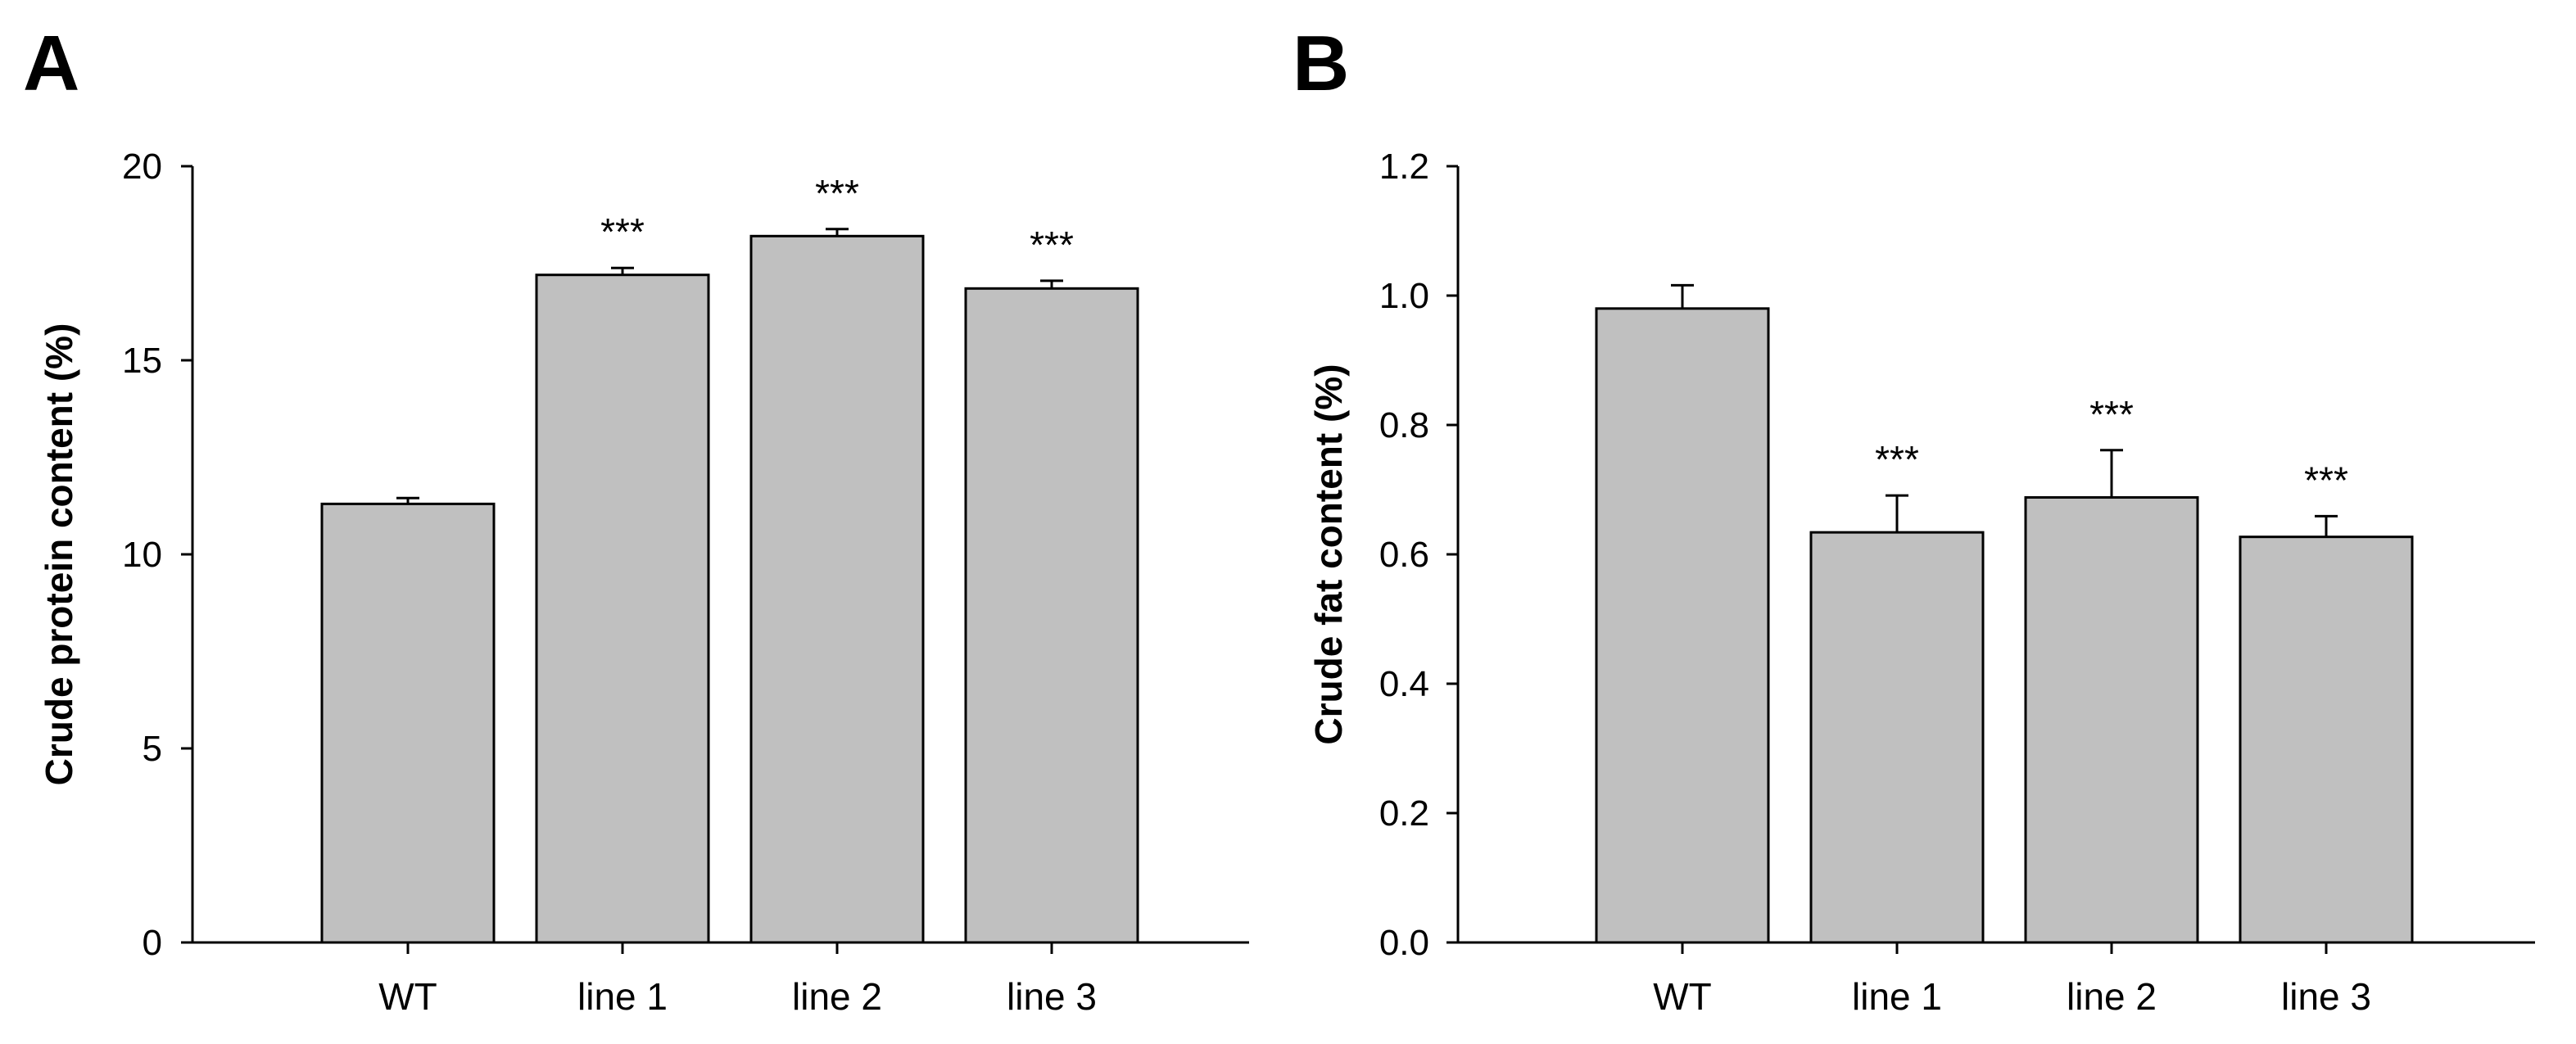 This screenshot has height=1044, width=2576. I want to click on y-tick-label: 1.2, so click(1404, 167).